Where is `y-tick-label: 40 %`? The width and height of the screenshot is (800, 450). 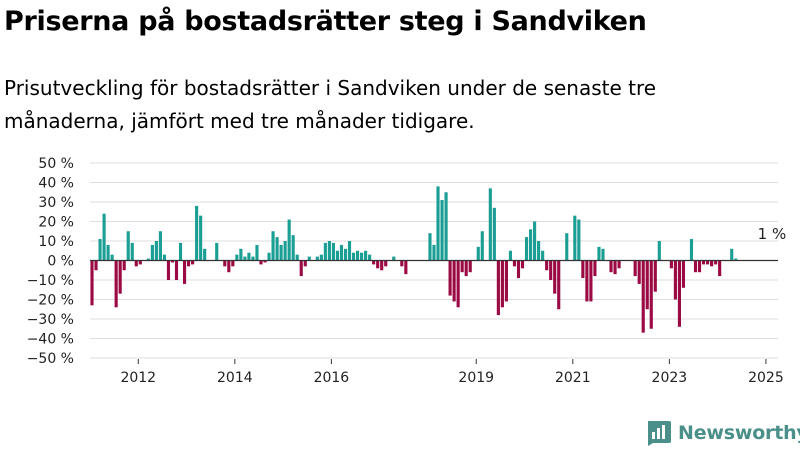 y-tick-label: 40 % is located at coordinates (56, 184).